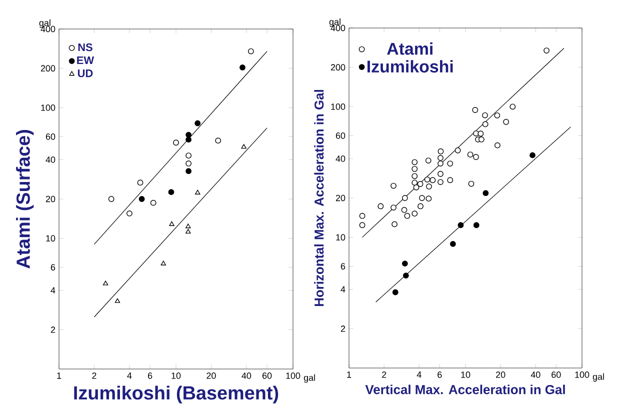 The width and height of the screenshot is (620, 409). What do you see at coordinates (319, 198) in the screenshot?
I see `y-axis-title: Horizontal Max. Acceleration in Gal` at bounding box center [319, 198].